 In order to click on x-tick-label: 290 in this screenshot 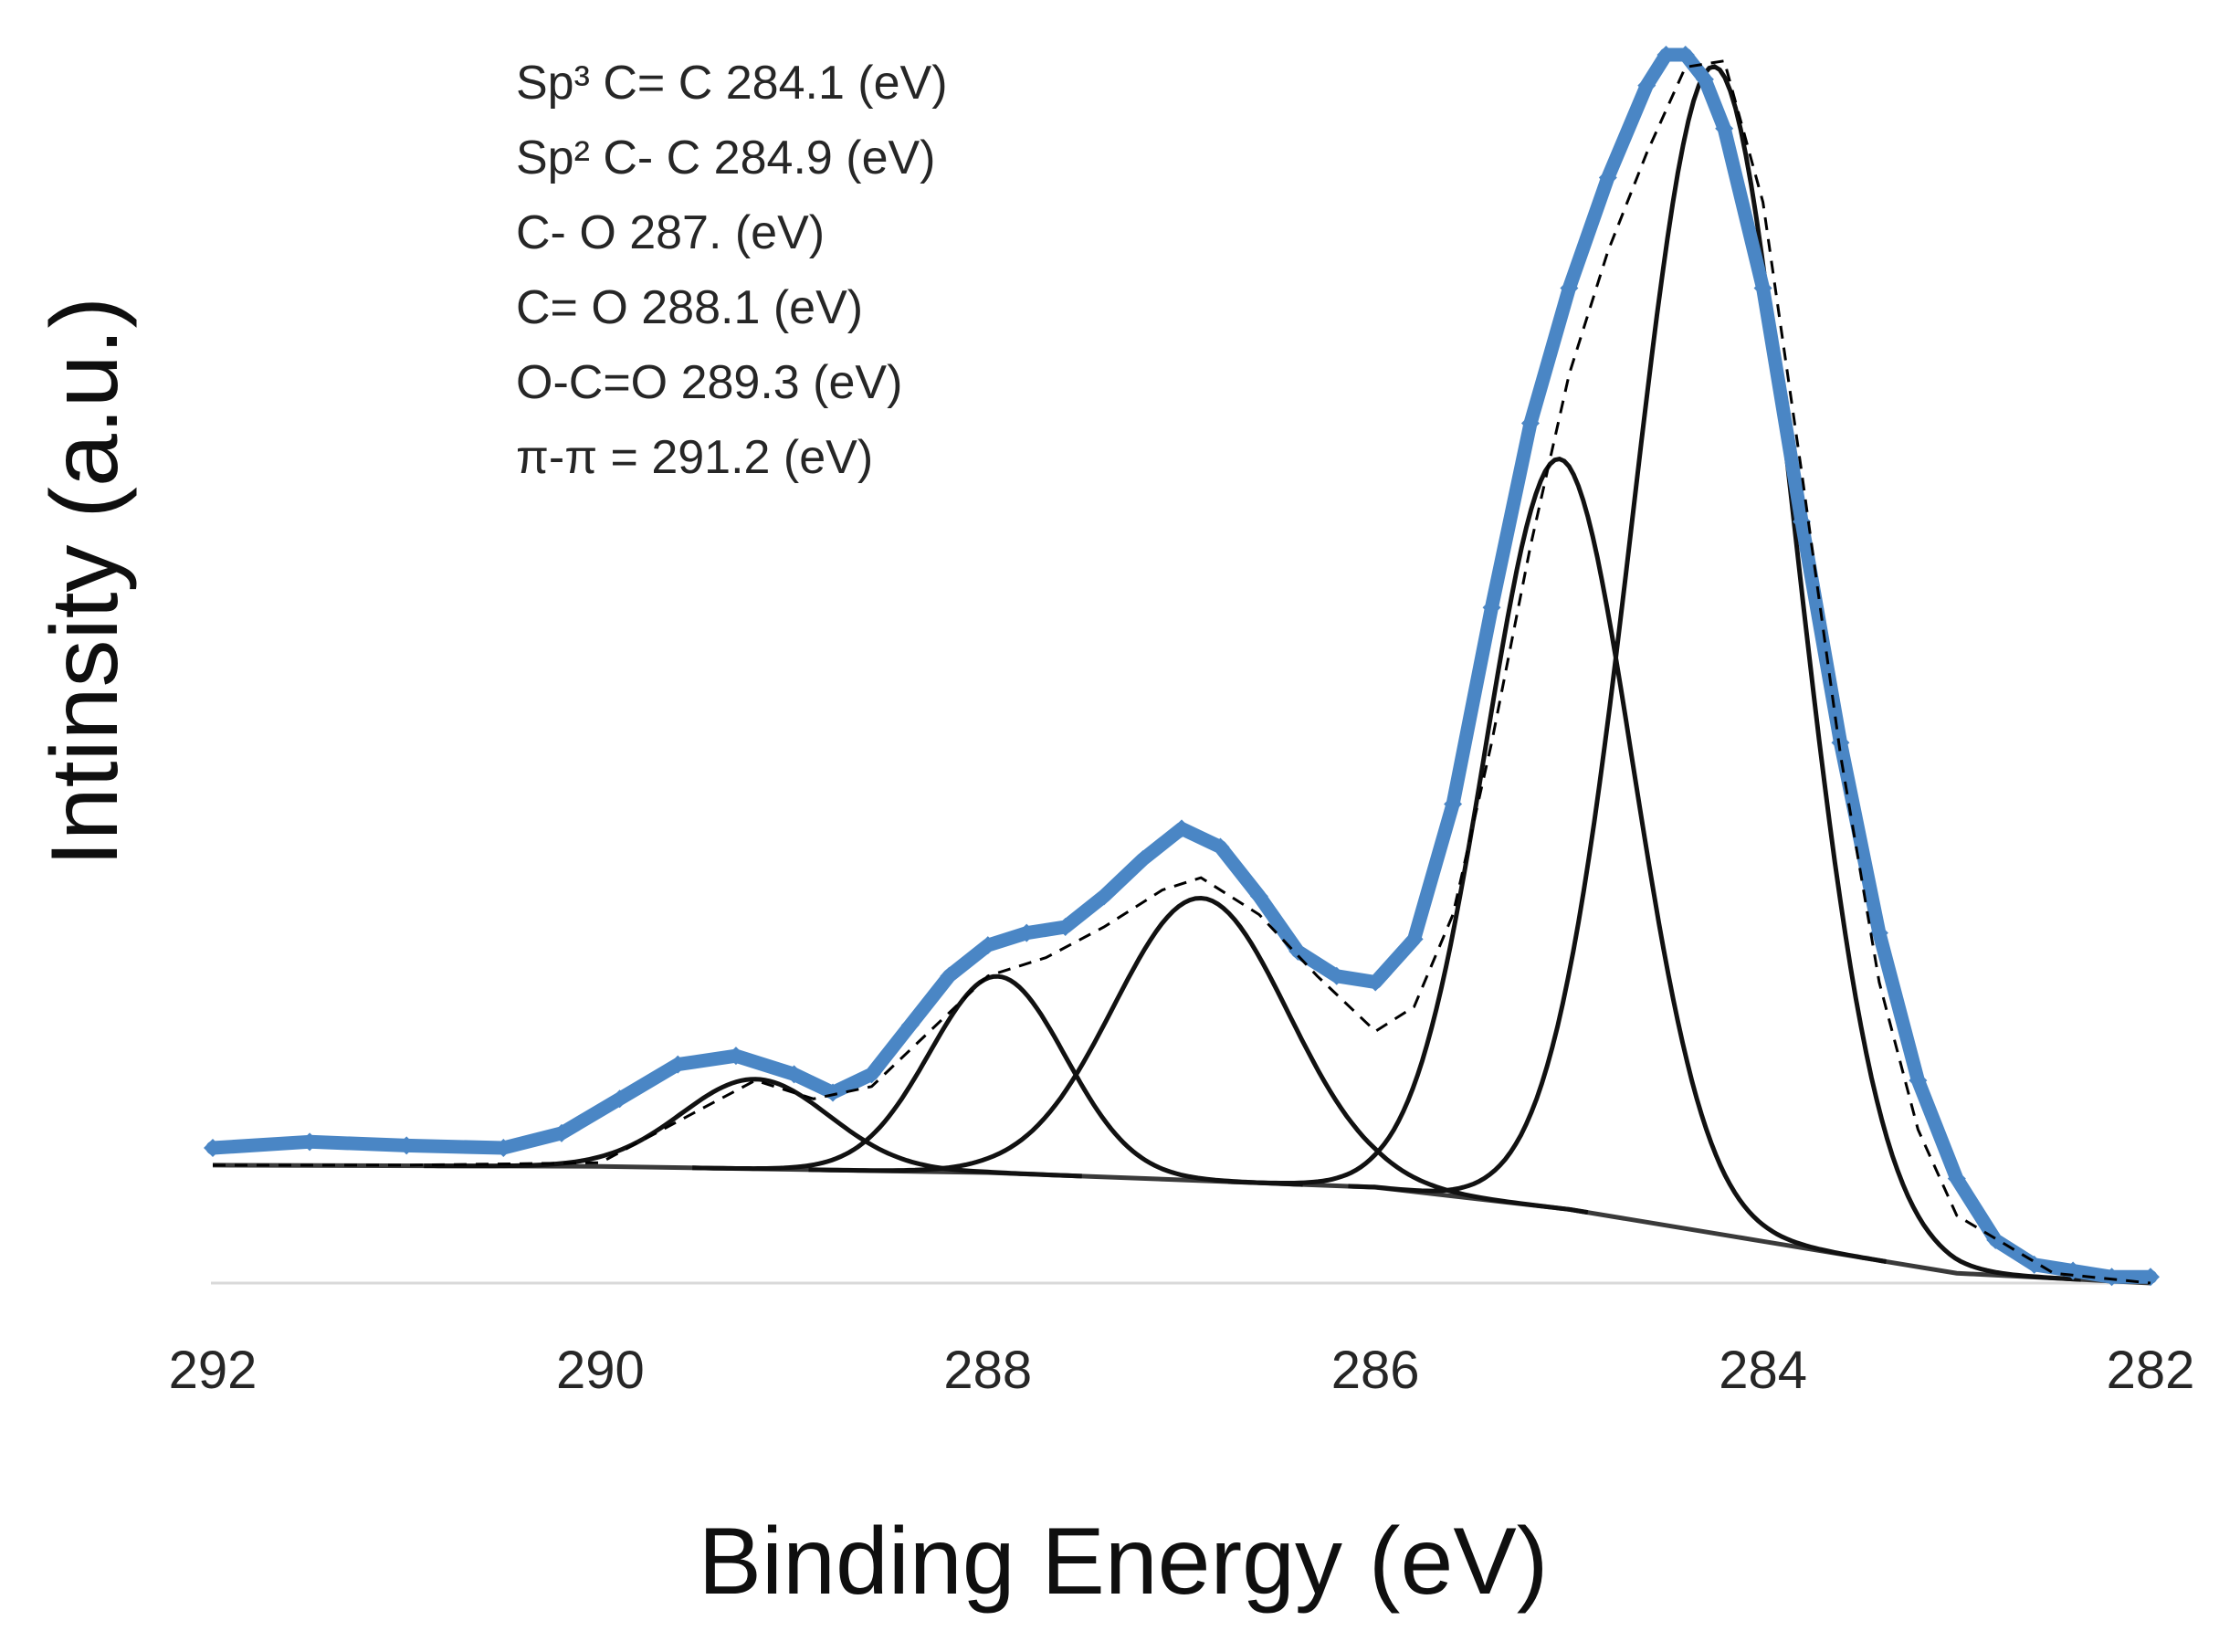, I will do `click(600, 1370)`.